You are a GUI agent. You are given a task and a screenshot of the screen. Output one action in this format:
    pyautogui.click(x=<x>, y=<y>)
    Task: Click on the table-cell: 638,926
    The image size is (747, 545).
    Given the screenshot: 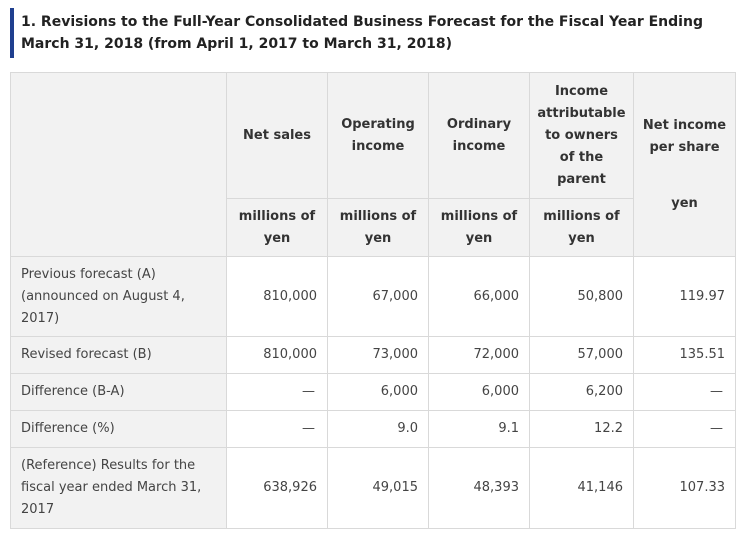 What is the action you would take?
    pyautogui.click(x=277, y=488)
    